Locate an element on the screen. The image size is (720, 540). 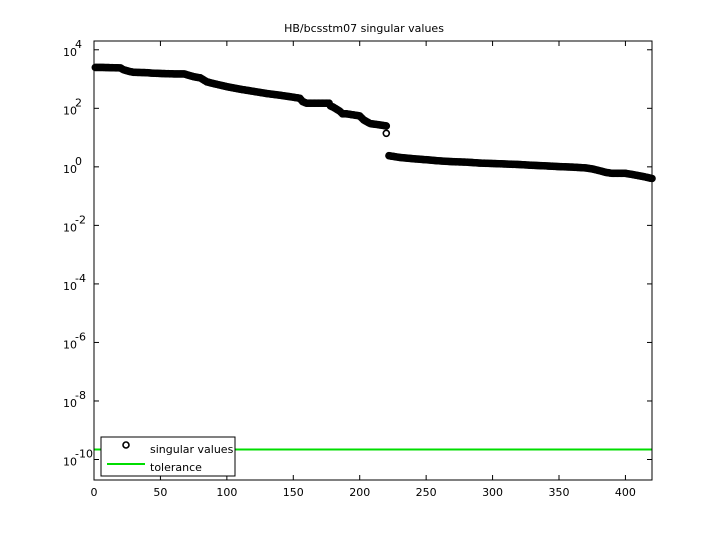
x-tick-label: 0 is located at coordinates (94, 492).